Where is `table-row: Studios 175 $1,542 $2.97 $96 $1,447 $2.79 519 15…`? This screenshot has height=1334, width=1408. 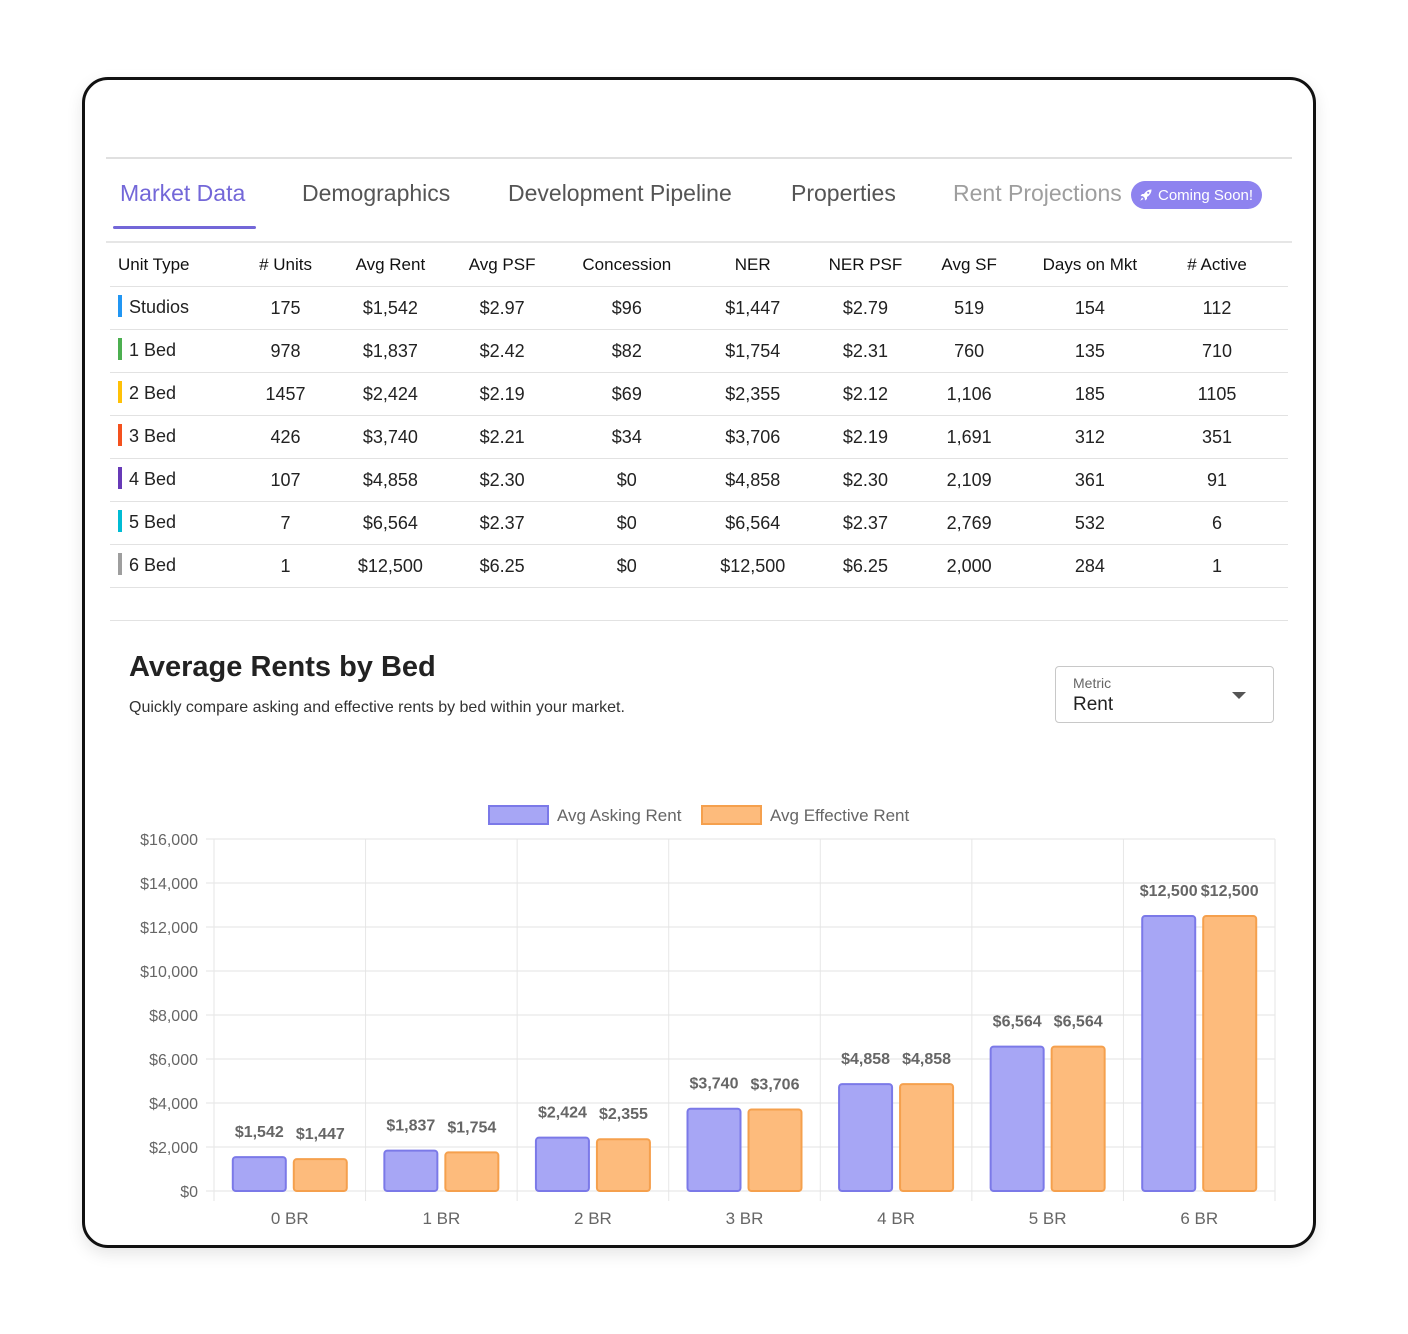 table-row: Studios 175 $1,542 $2.97 $96 $1,447 $2.79 519 15… is located at coordinates (699, 308).